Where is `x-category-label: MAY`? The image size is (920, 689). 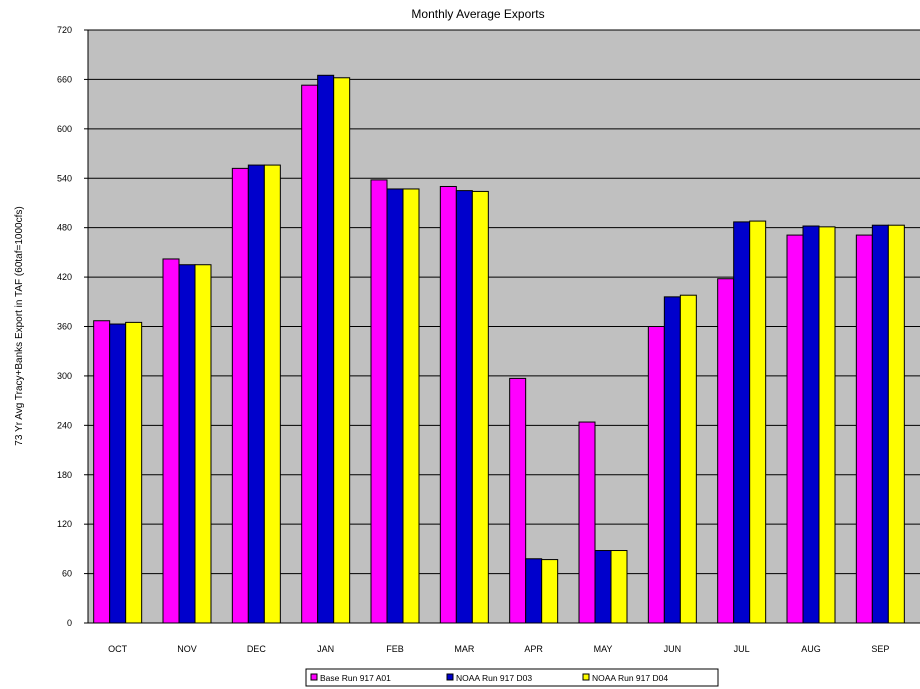 x-category-label: MAY is located at coordinates (603, 649).